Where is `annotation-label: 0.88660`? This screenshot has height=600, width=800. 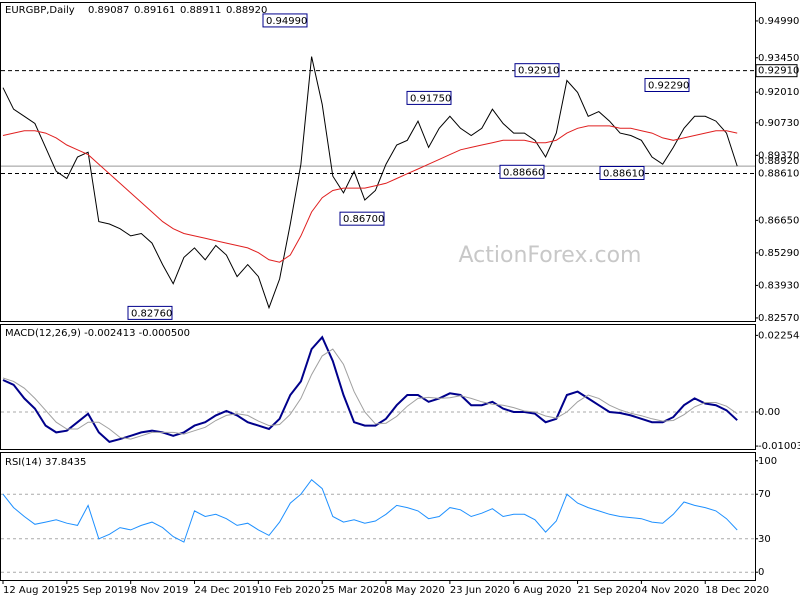 annotation-label: 0.88660 is located at coordinates (523, 172).